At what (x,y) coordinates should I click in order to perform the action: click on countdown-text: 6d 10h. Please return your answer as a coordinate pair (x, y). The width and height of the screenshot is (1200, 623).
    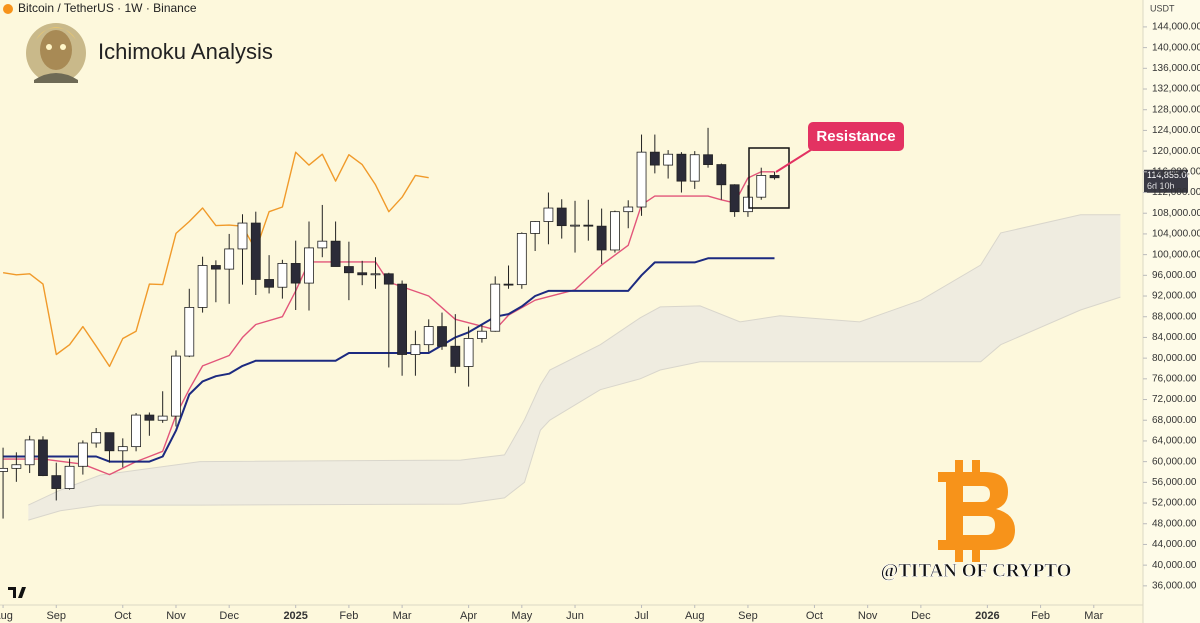
    Looking at the image, I should click on (1161, 186).